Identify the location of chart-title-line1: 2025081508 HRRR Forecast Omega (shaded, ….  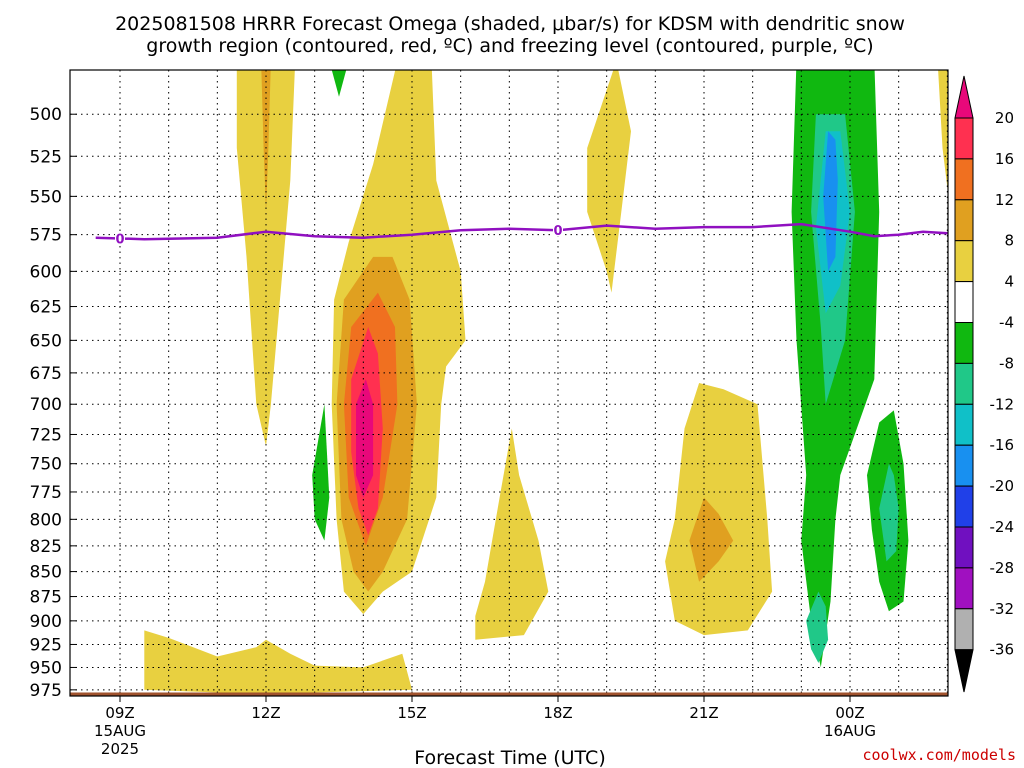
(510, 24).